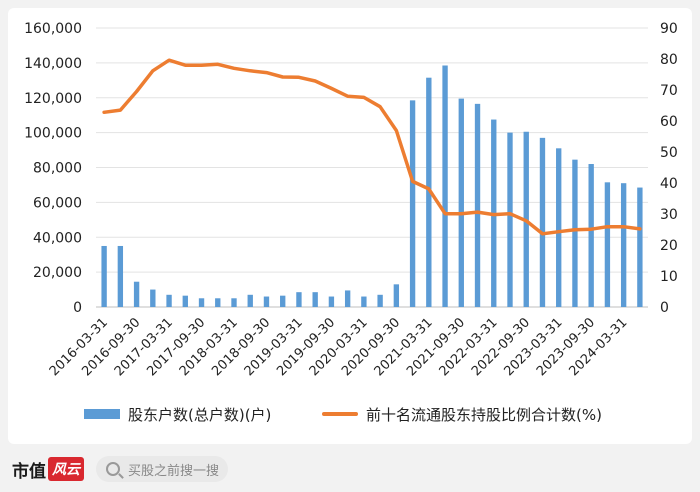  I want to click on brand: 市值 风云, so click(48, 469).